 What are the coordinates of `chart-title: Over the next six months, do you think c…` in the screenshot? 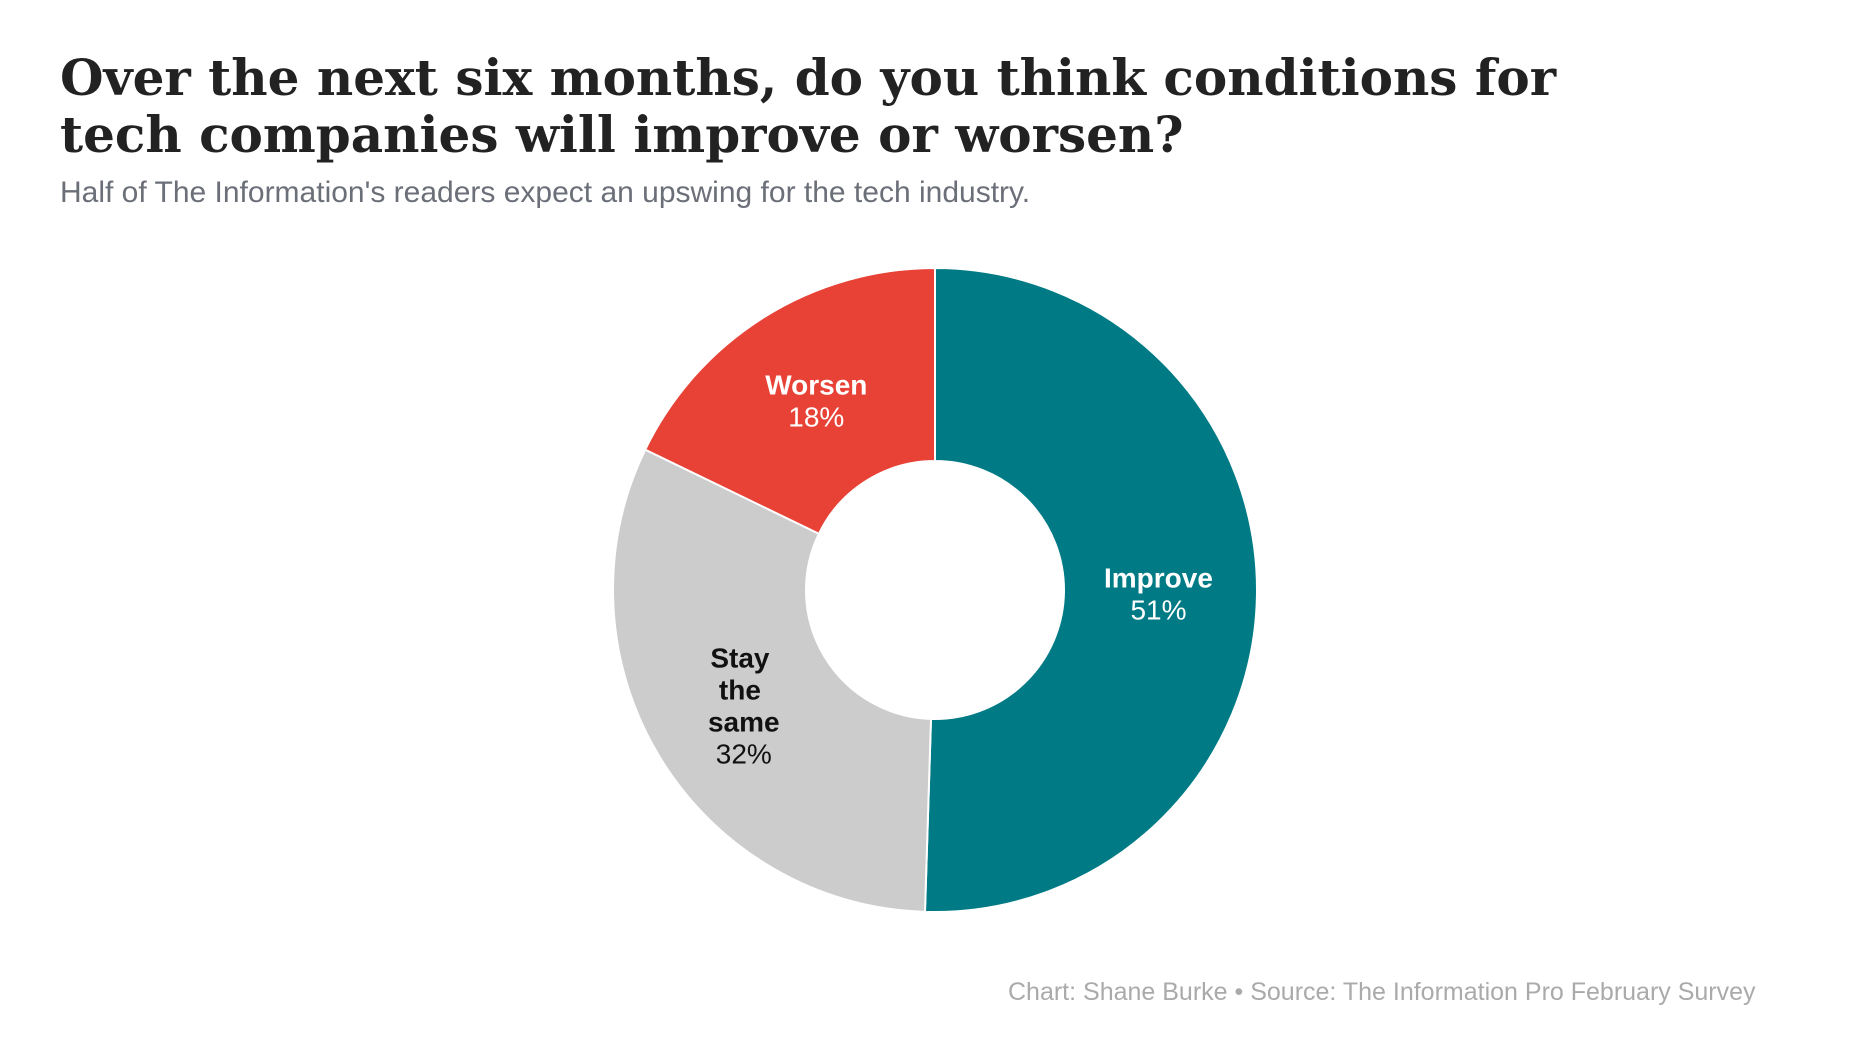 It's located at (816, 106).